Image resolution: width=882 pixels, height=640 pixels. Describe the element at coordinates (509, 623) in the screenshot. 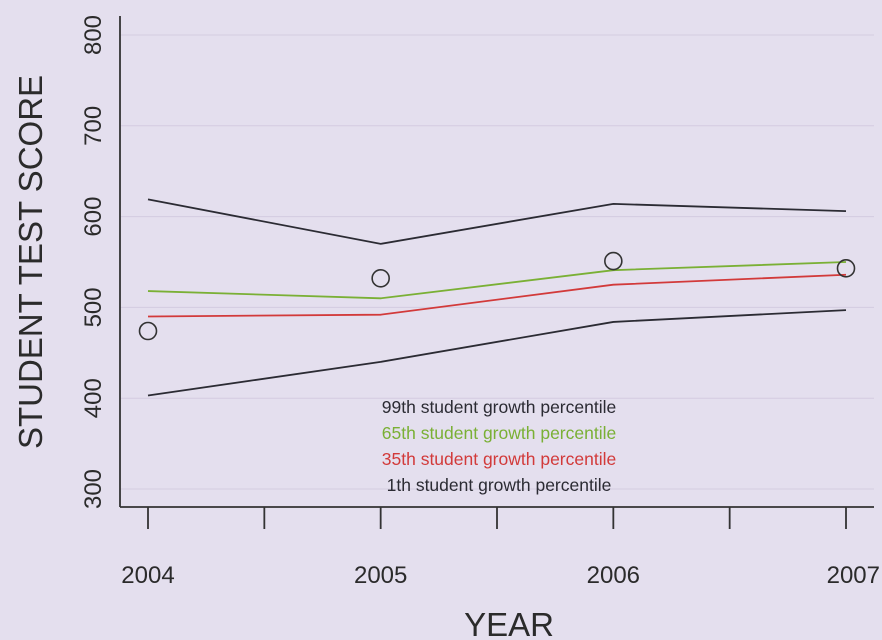

I see `x-axis-title: YEAR` at that location.